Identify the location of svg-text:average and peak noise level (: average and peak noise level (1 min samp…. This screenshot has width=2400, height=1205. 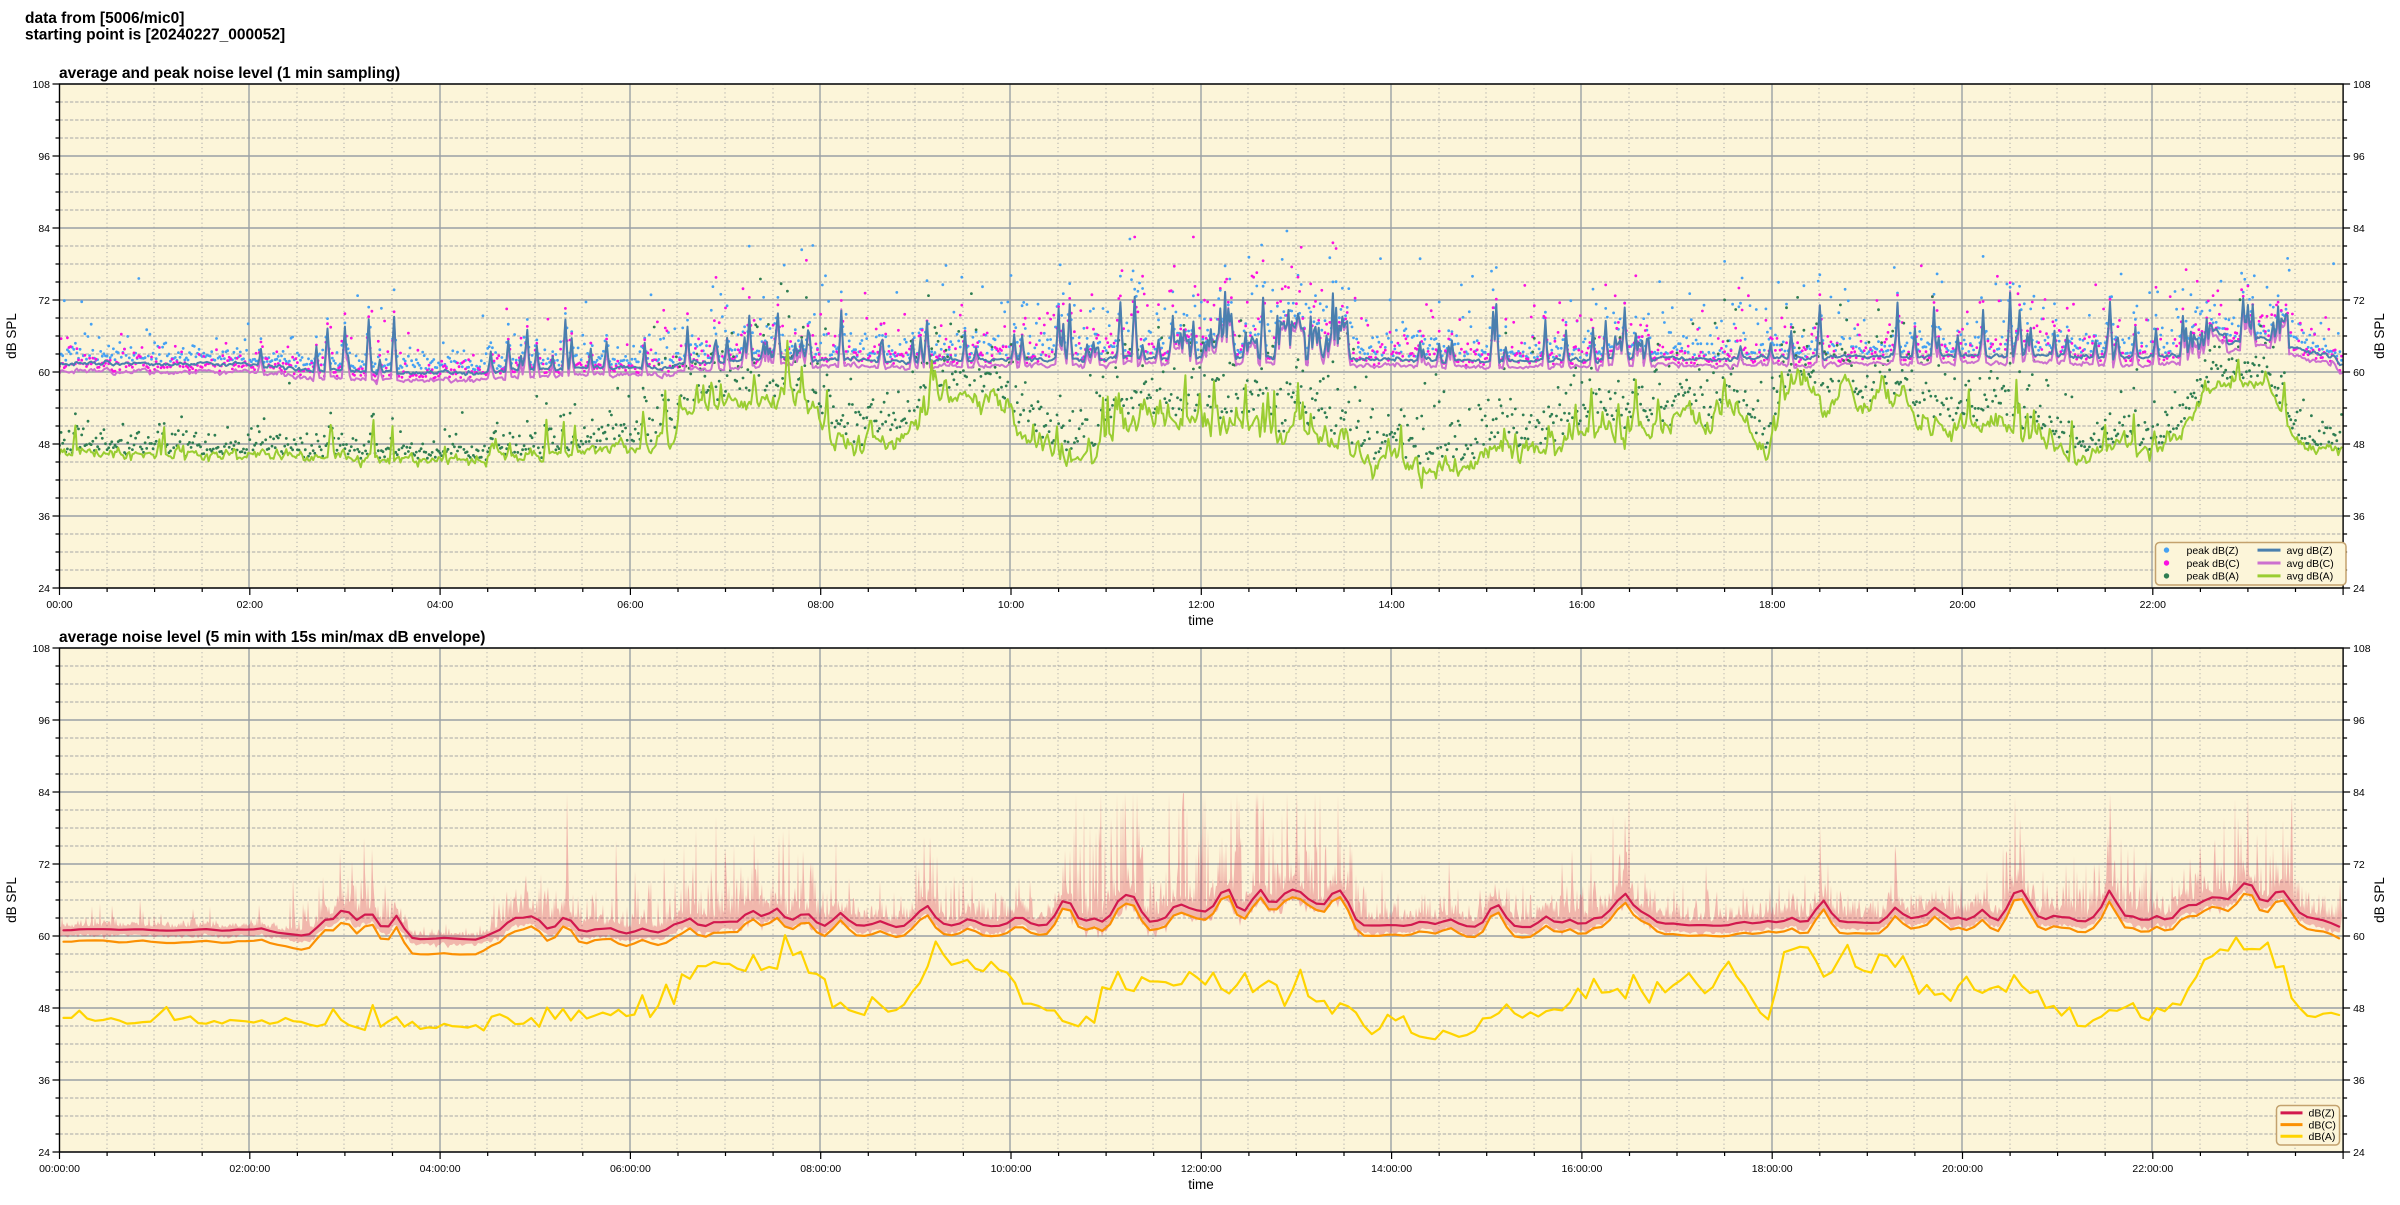
(229, 73).